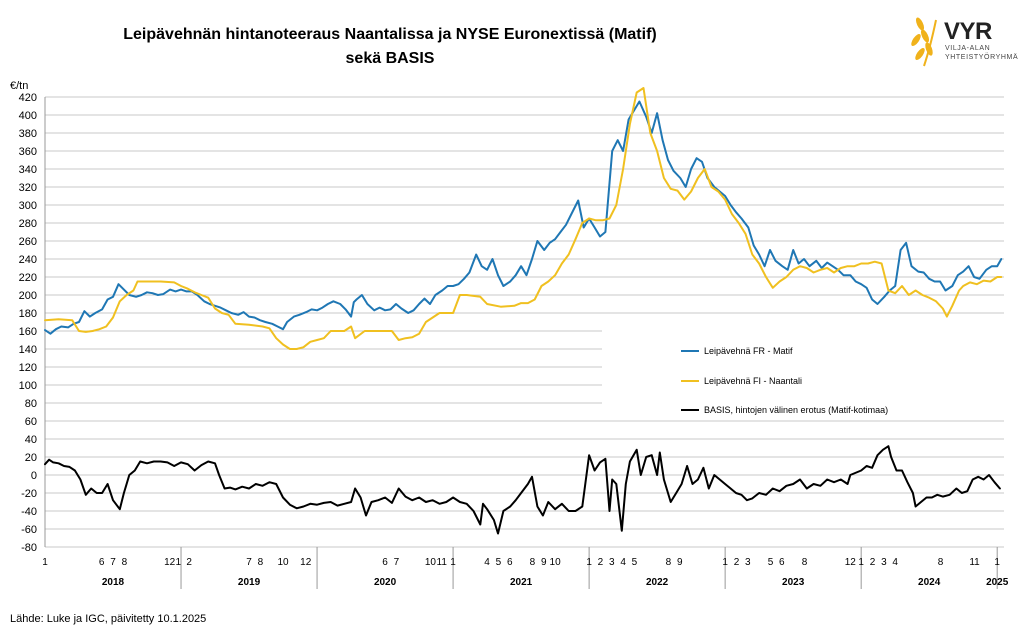  What do you see at coordinates (753, 381) in the screenshot?
I see `legend-label-1: Leipävehnä FI - Naantali` at bounding box center [753, 381].